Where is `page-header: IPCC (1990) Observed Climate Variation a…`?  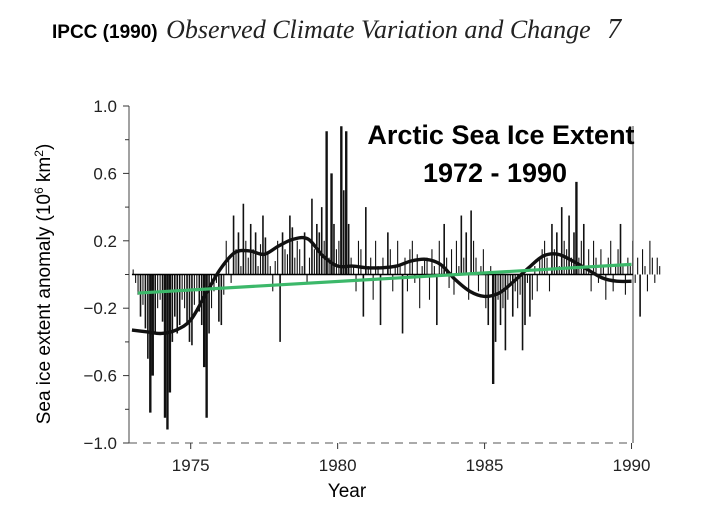
page-header: IPCC (1990) Observed Climate Variation a… is located at coordinates (336, 30).